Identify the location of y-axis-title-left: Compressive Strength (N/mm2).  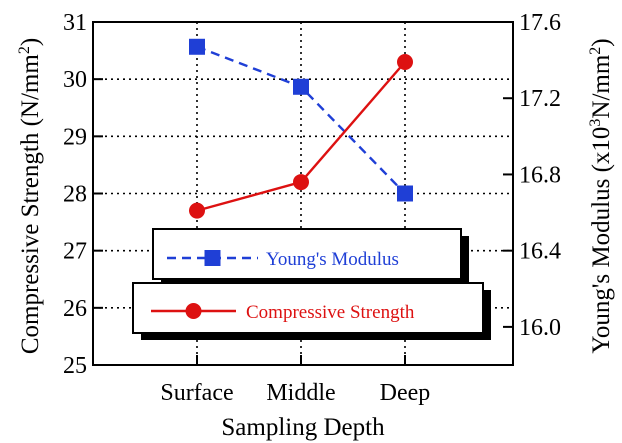
(30, 196).